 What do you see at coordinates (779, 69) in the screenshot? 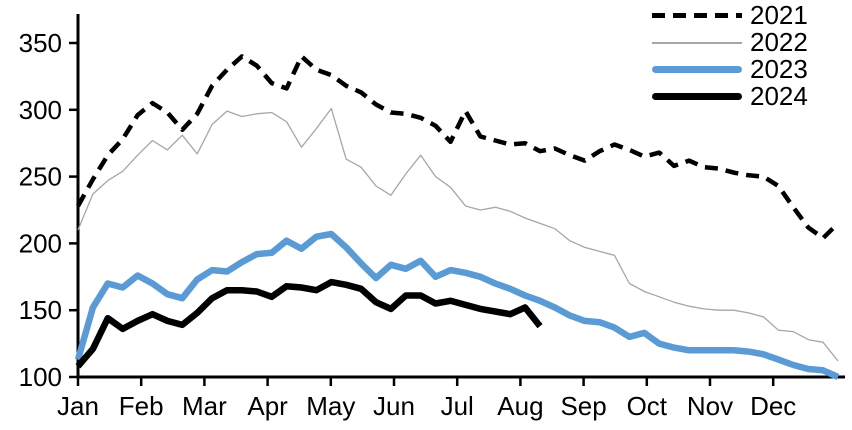
I see `legend-label-2023: 2023` at bounding box center [779, 69].